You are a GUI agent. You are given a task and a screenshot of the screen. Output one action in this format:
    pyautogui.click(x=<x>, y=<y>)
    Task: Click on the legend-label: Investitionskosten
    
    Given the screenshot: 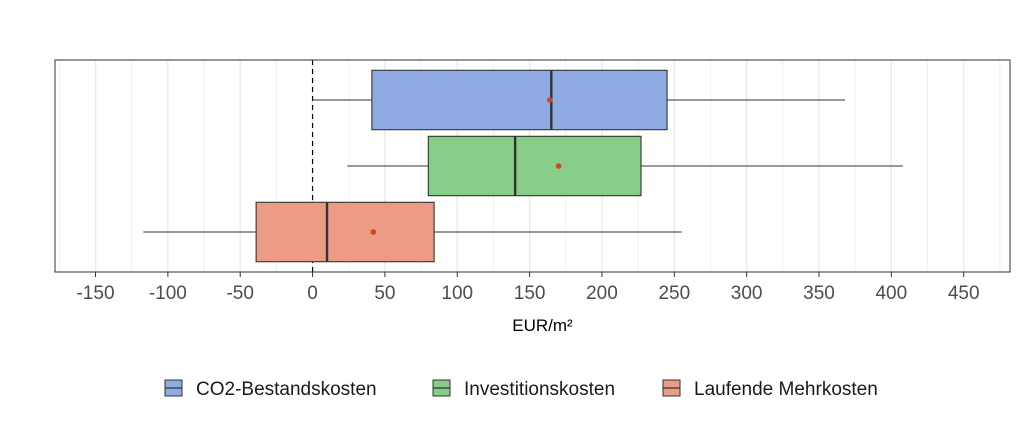 What is the action you would take?
    pyautogui.click(x=539, y=389)
    